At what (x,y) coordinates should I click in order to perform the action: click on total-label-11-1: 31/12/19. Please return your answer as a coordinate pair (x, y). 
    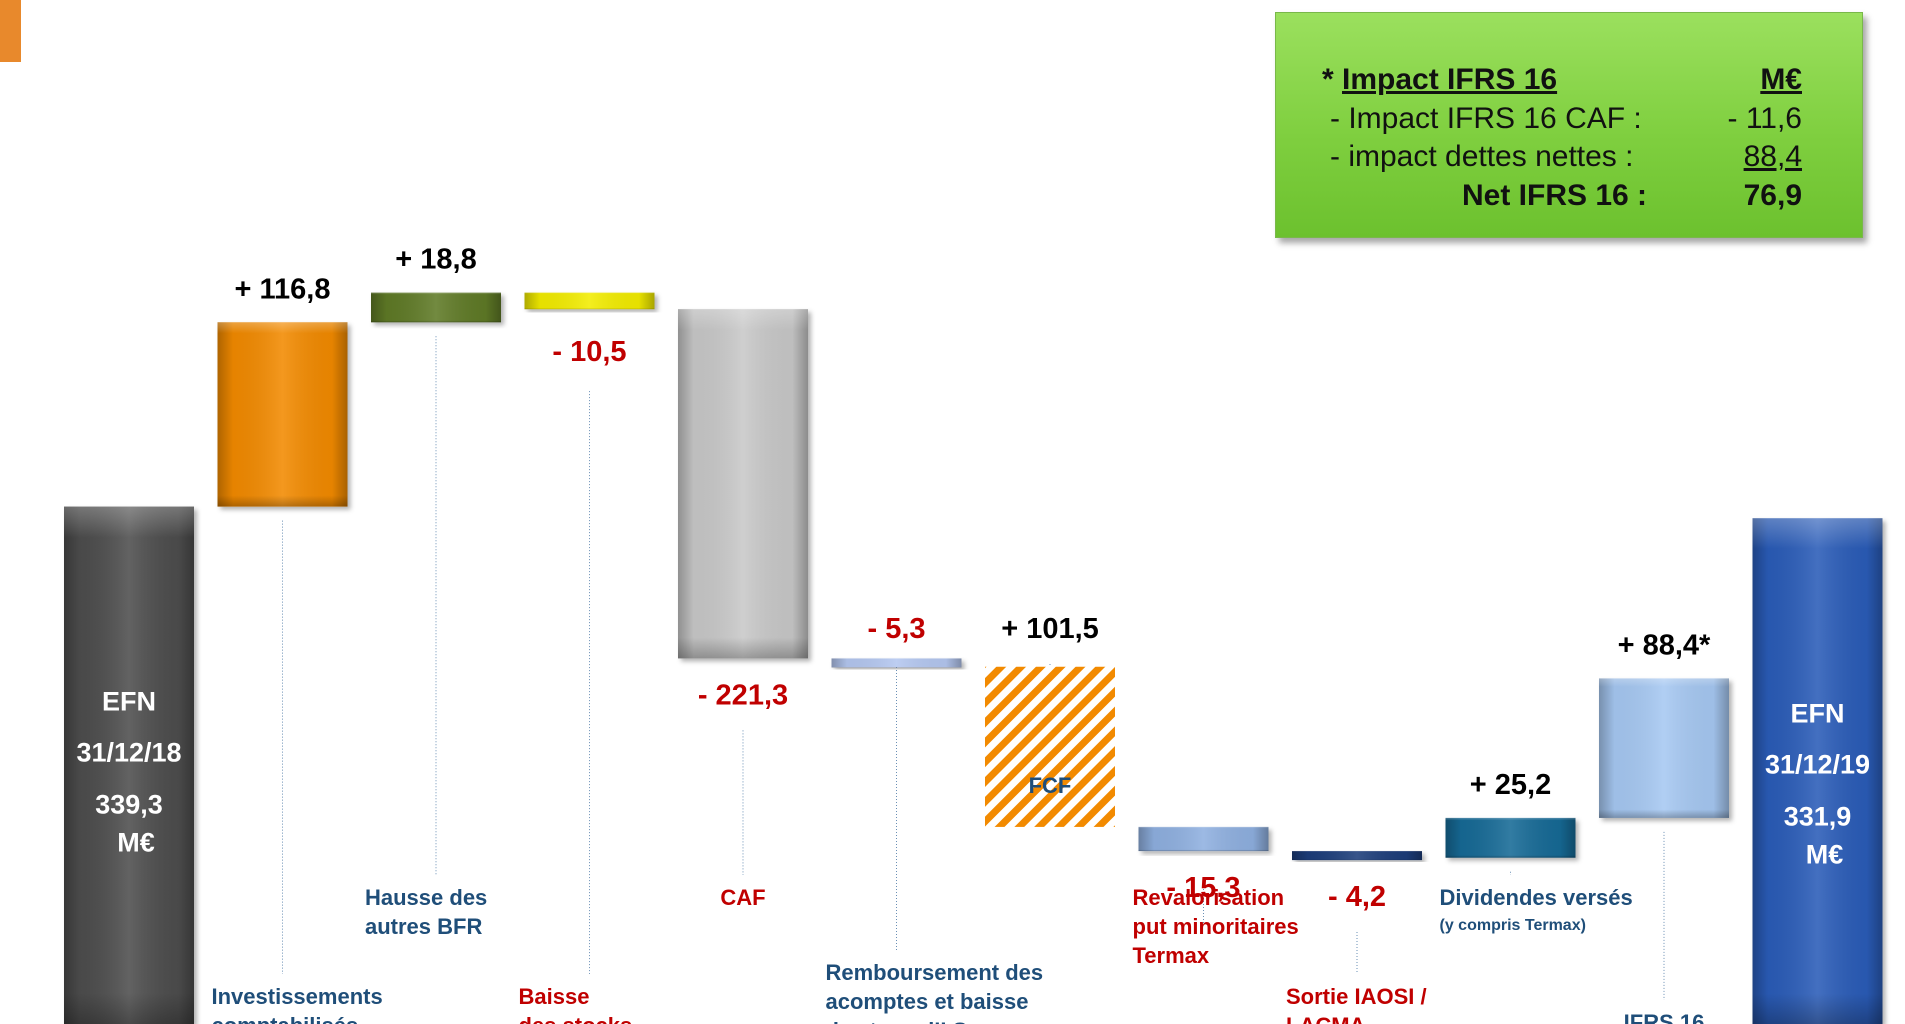
    Looking at the image, I should click on (1817, 764).